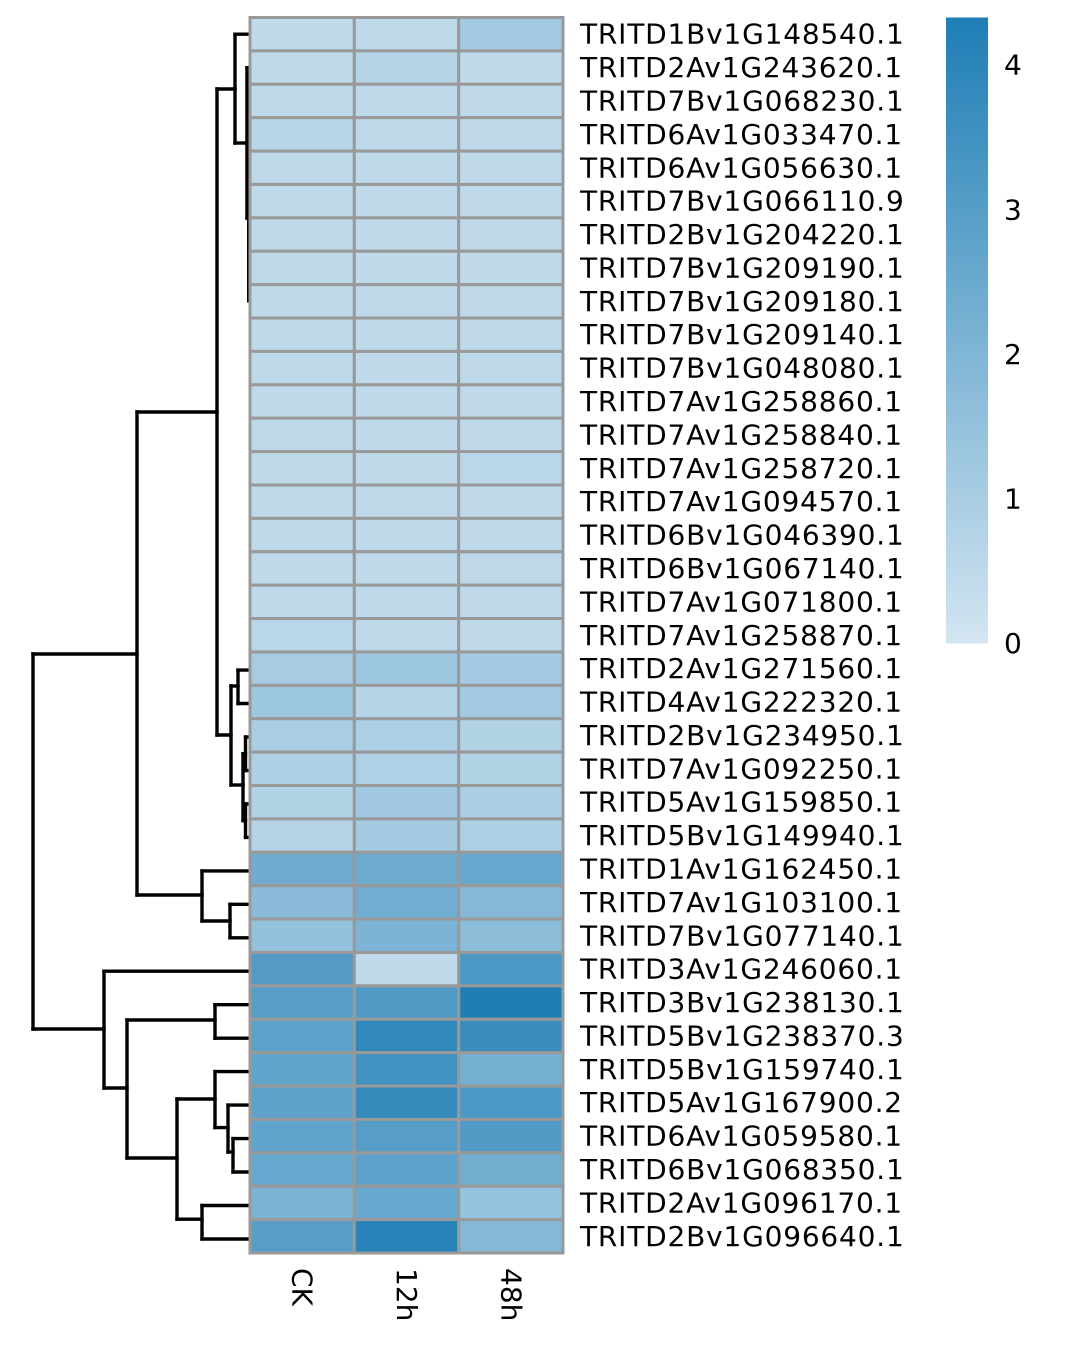  I want to click on row-label: TRITD7Av1G258840.1, so click(741, 434).